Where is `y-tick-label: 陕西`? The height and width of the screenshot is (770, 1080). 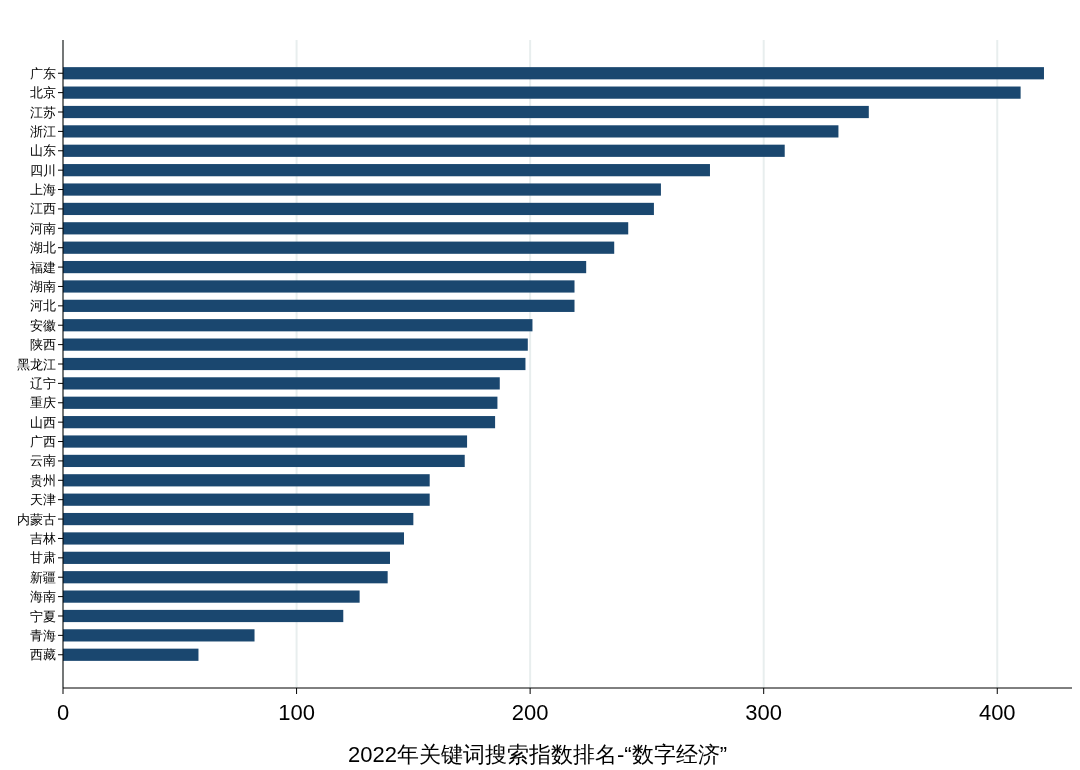 y-tick-label: 陕西 is located at coordinates (43, 345).